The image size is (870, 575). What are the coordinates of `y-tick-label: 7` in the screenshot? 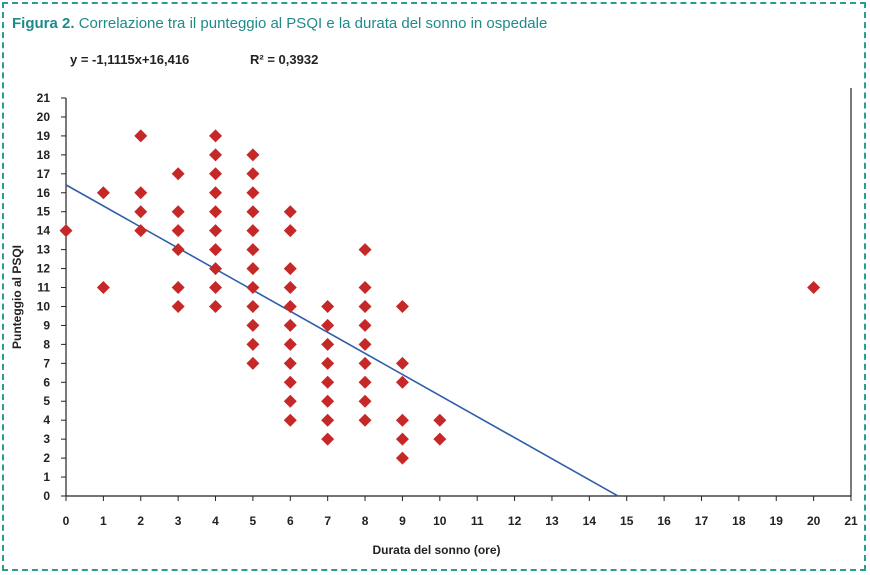 It's located at (46, 363).